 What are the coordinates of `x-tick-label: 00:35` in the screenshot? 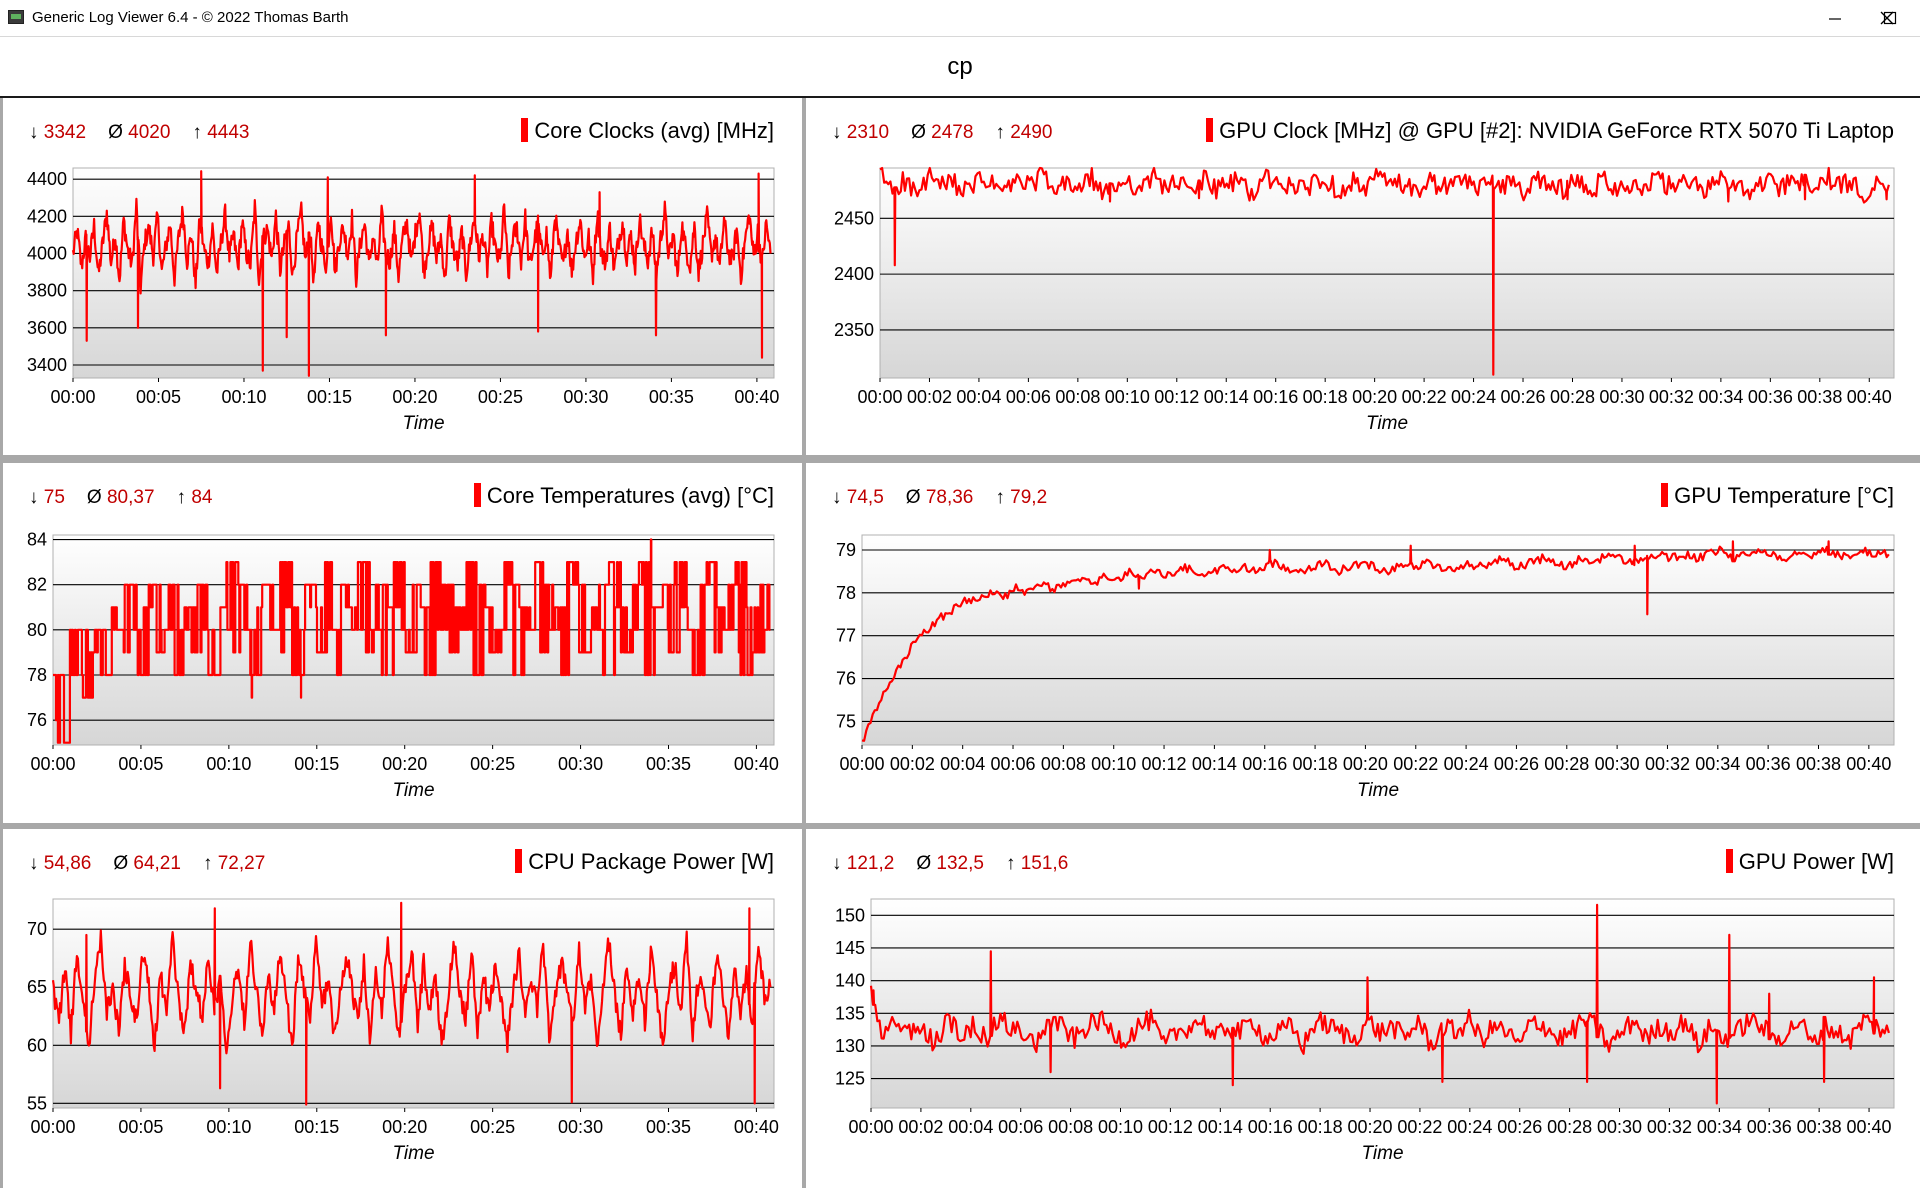 It's located at (668, 764).